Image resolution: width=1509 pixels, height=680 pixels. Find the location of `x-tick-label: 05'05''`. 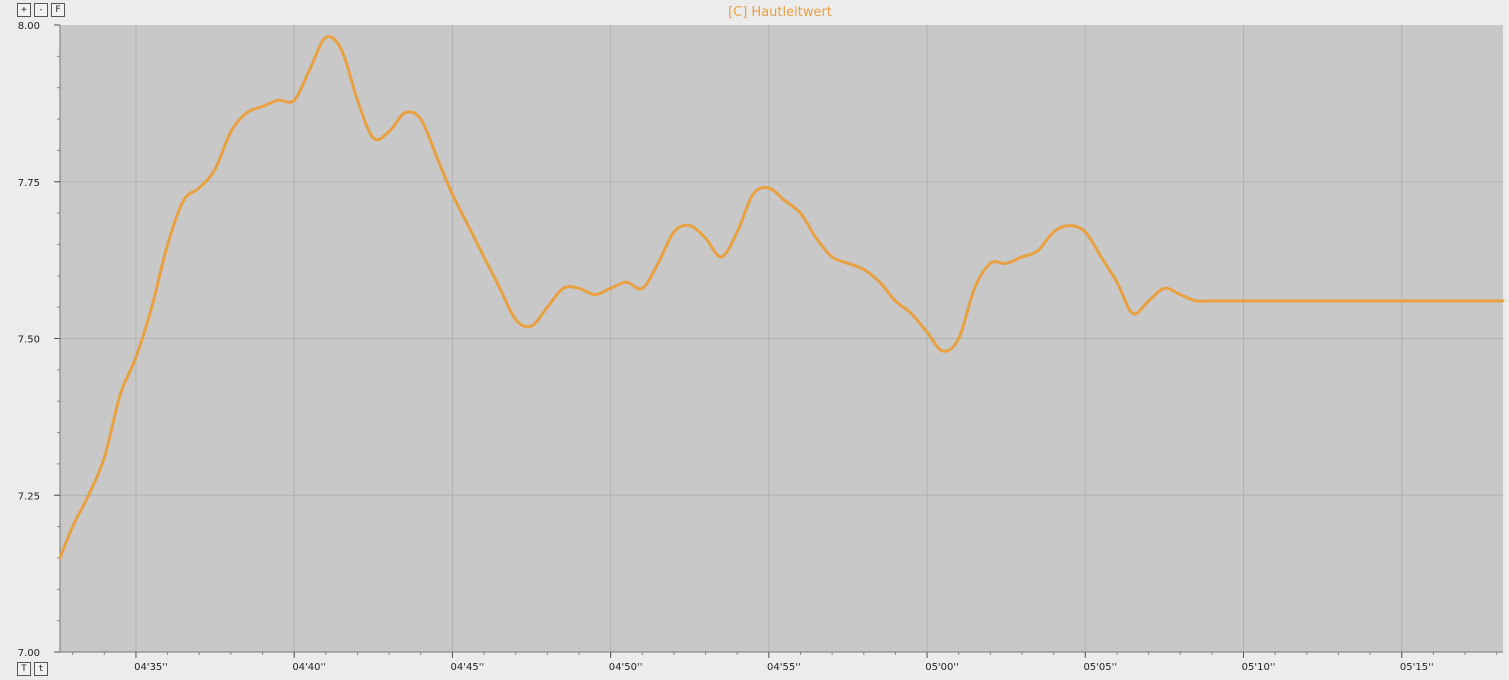

x-tick-label: 05'05'' is located at coordinates (1100, 667).